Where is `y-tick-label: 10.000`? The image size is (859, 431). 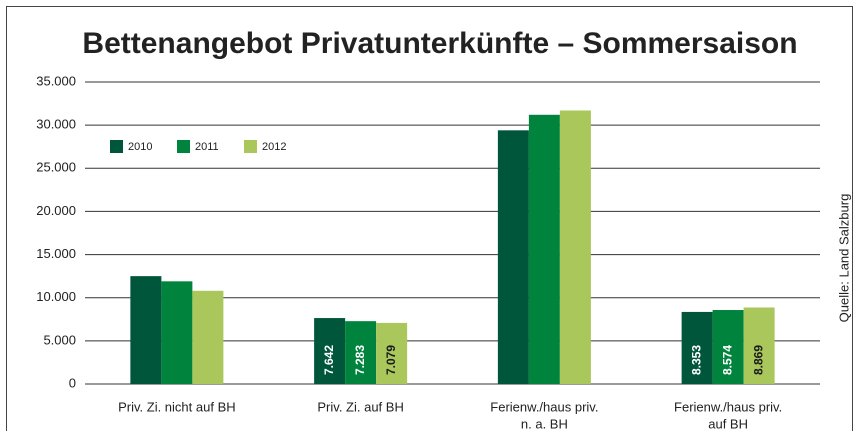 y-tick-label: 10.000 is located at coordinates (56, 296).